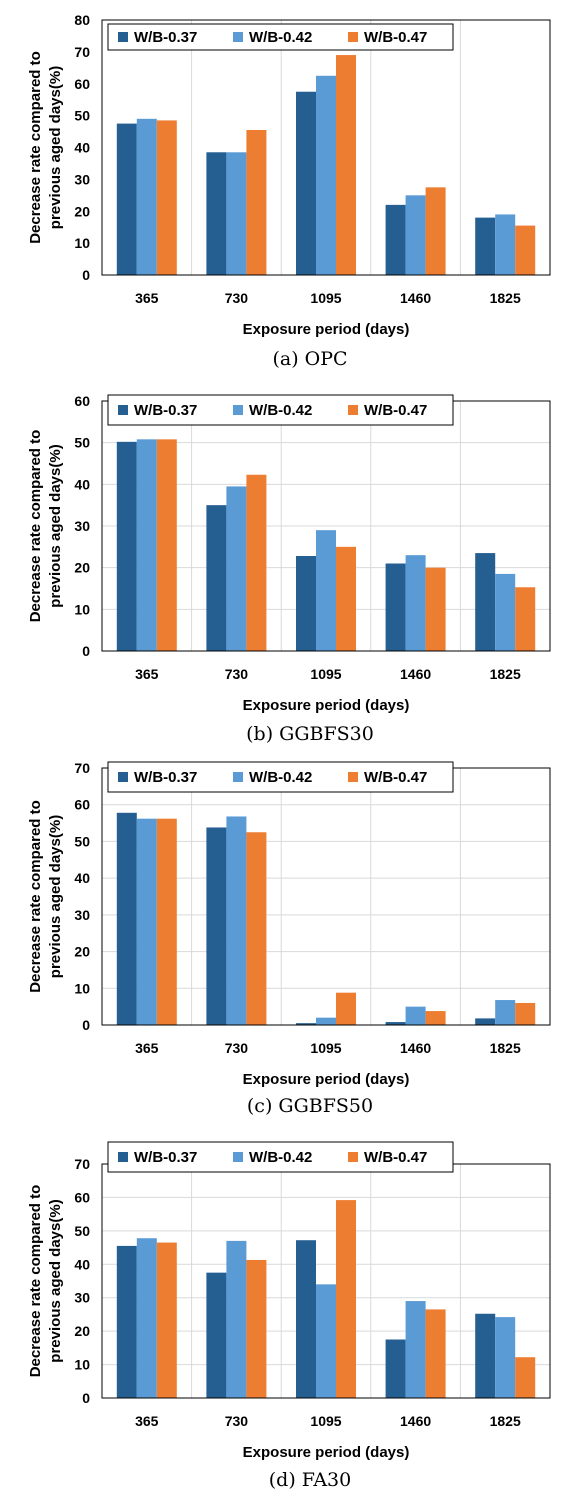 The image size is (580, 1508). What do you see at coordinates (82, 878) in the screenshot?
I see `y-tick-label: 40` at bounding box center [82, 878].